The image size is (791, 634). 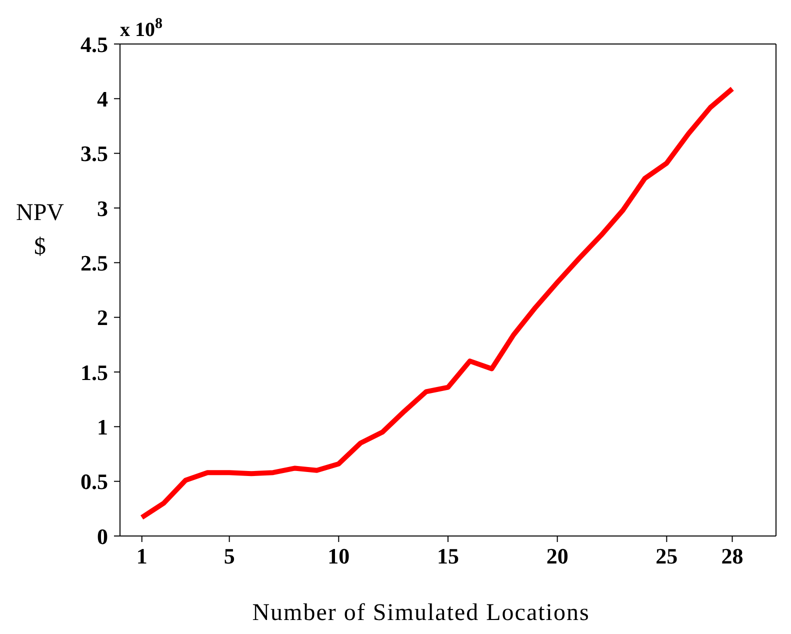 I want to click on x-axis-title: Number of Simulated Locations, so click(x=421, y=613).